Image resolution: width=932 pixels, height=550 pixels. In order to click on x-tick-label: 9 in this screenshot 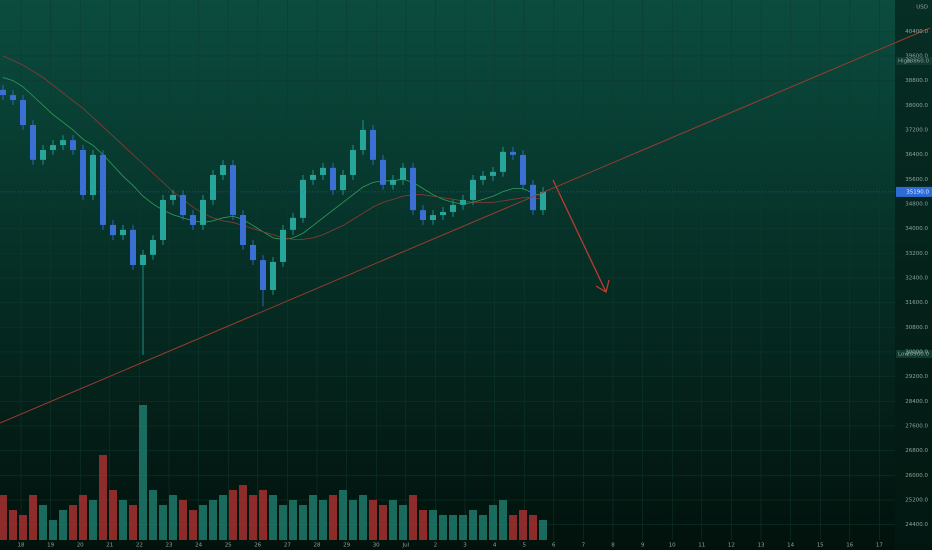, I will do `click(643, 546)`.